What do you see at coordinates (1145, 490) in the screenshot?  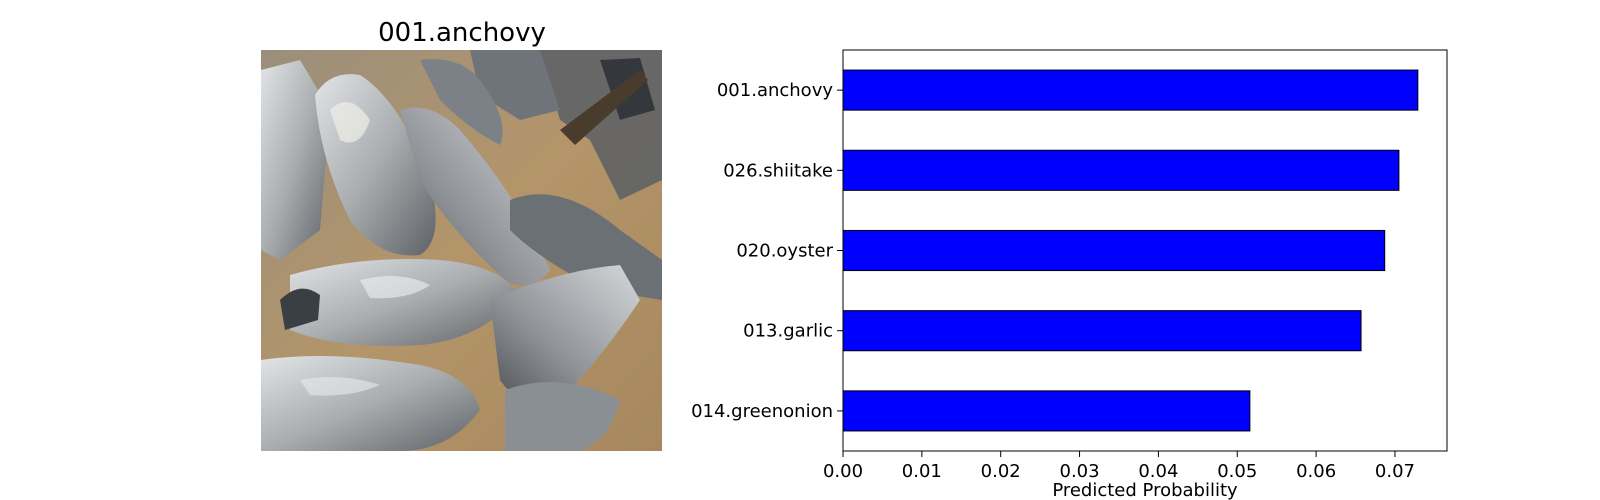 I see `x-axis-label: Predicted Probability` at bounding box center [1145, 490].